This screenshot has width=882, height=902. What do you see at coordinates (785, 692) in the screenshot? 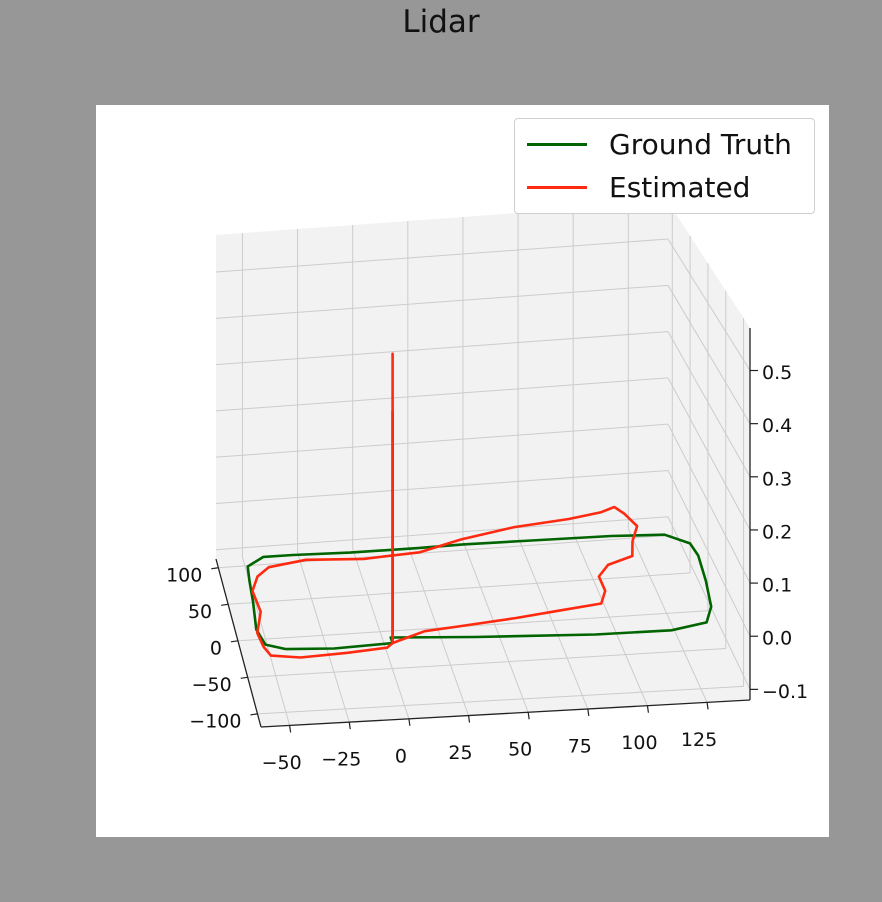
I see `z-tick-label: −0.1` at bounding box center [785, 692].